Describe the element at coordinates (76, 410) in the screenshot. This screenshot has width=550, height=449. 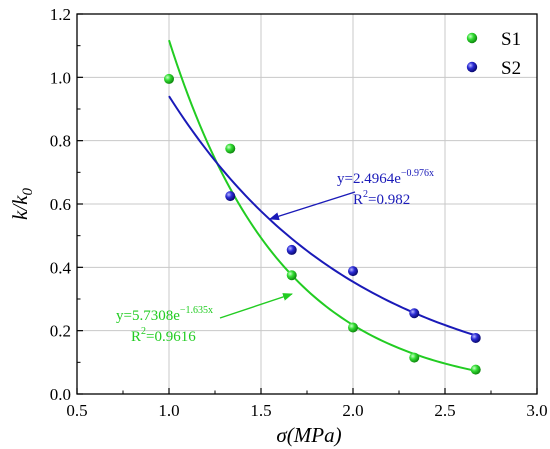
I see `x-tick-label: 0.5` at that location.